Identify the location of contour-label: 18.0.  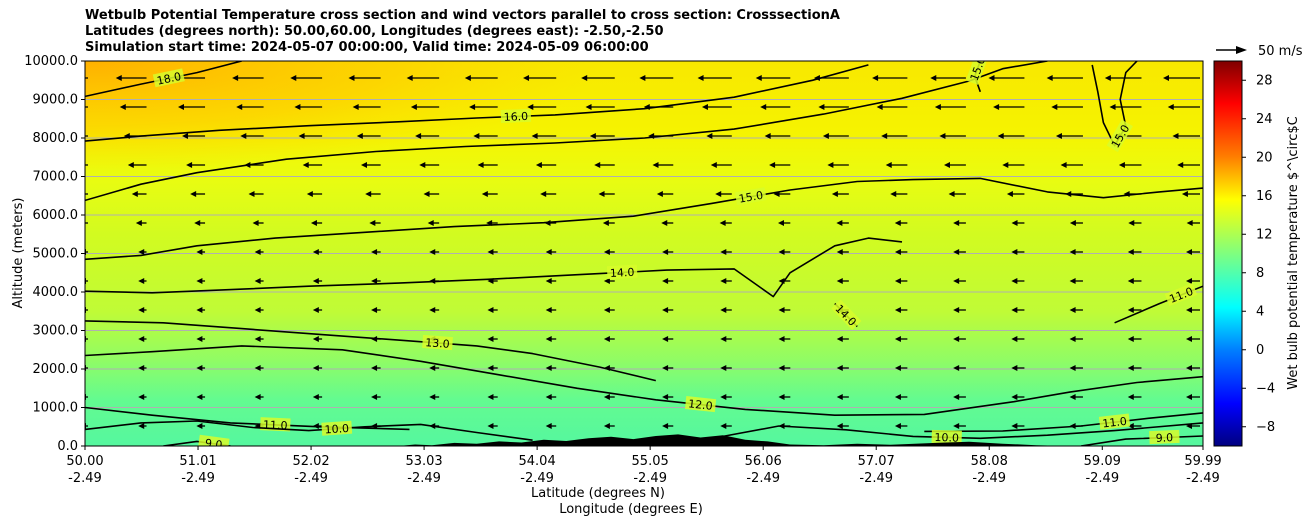
(168, 78).